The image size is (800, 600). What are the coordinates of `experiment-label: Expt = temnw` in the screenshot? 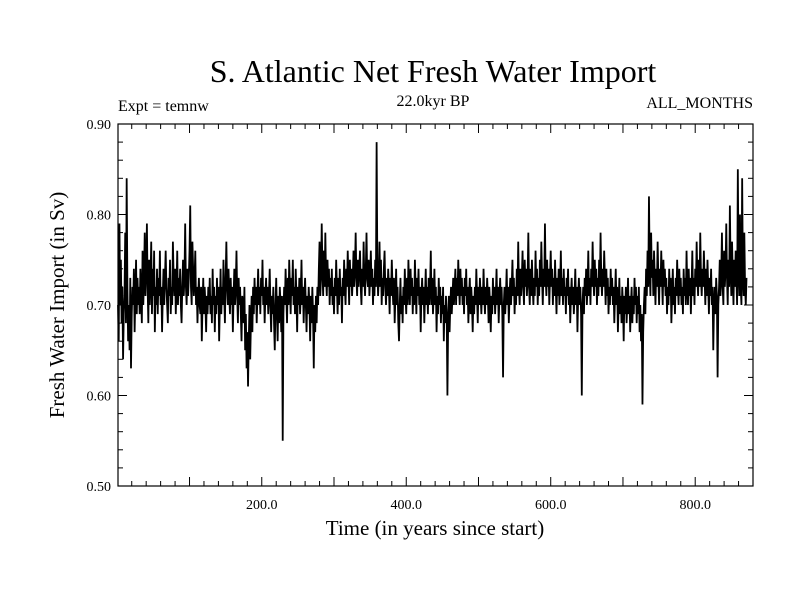 It's located at (163, 106).